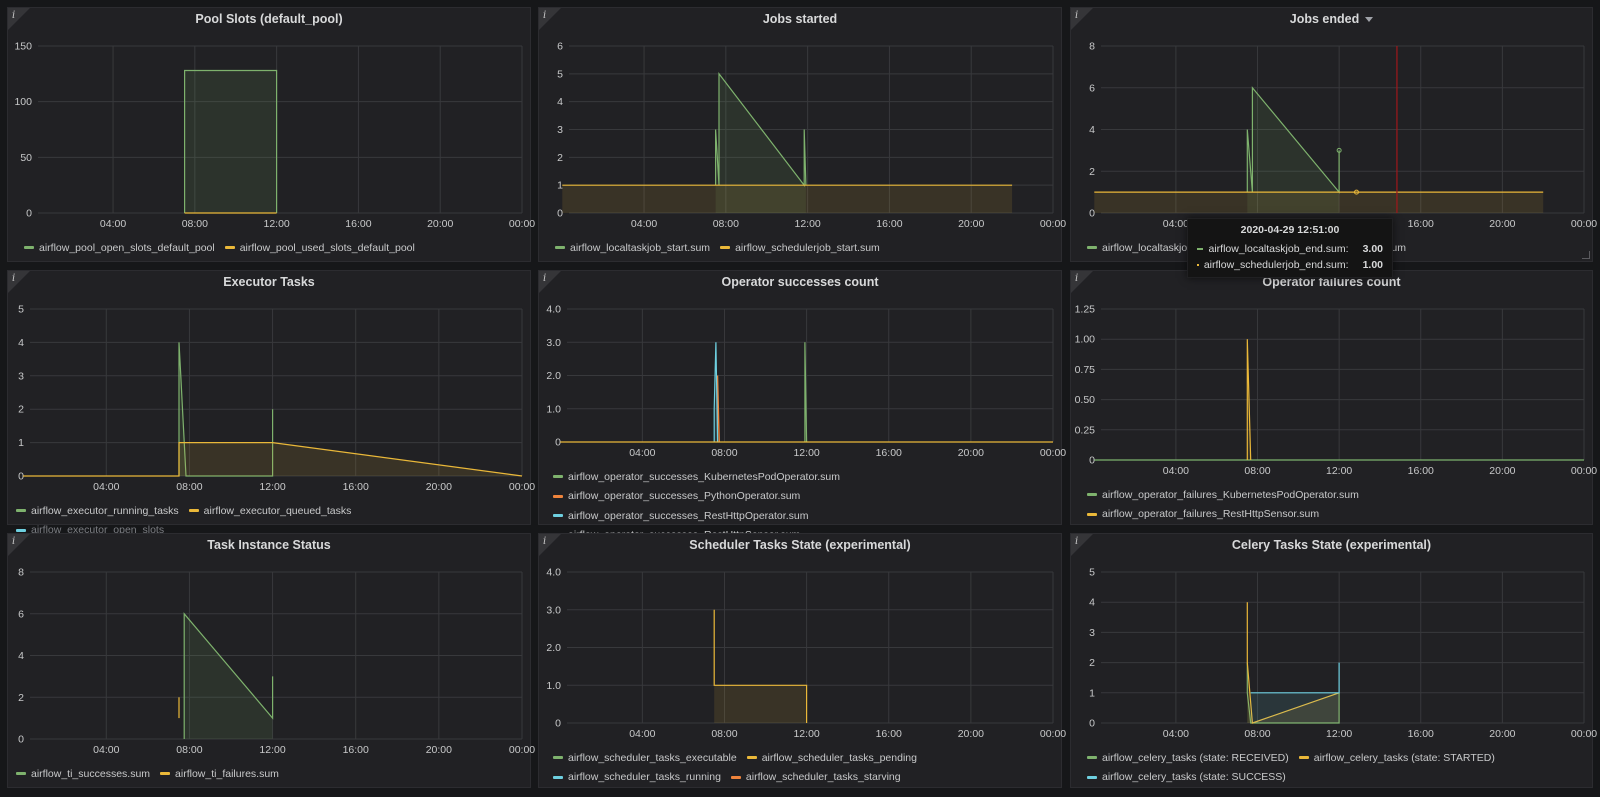  What do you see at coordinates (815, 777) in the screenshot?
I see `legend-item: airflow_scheduler_tasks_starving` at bounding box center [815, 777].